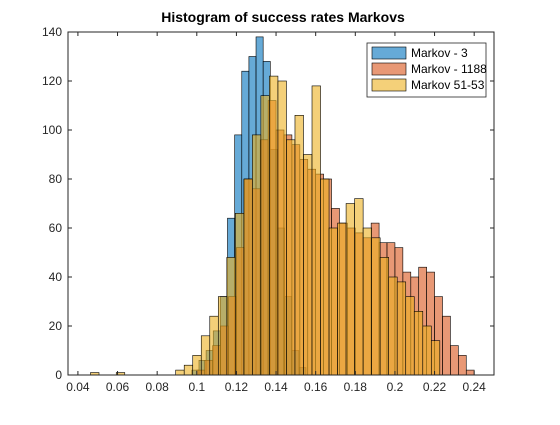 The width and height of the screenshot is (560, 425). What do you see at coordinates (283, 17) in the screenshot?
I see `chart-title: Histogram of success rates Markovs` at bounding box center [283, 17].